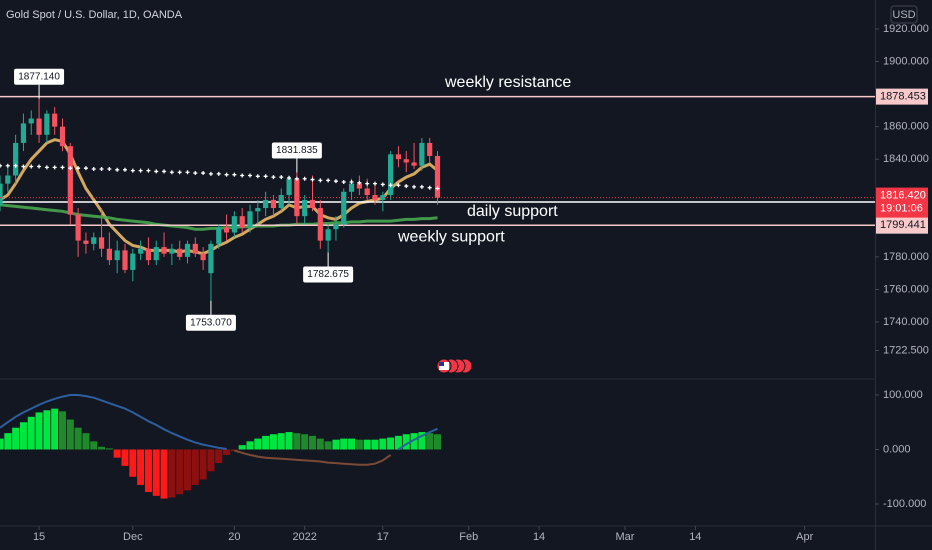 The image size is (932, 550). Describe the element at coordinates (903, 225) in the screenshot. I see `level-price-label: 1799.441` at that location.